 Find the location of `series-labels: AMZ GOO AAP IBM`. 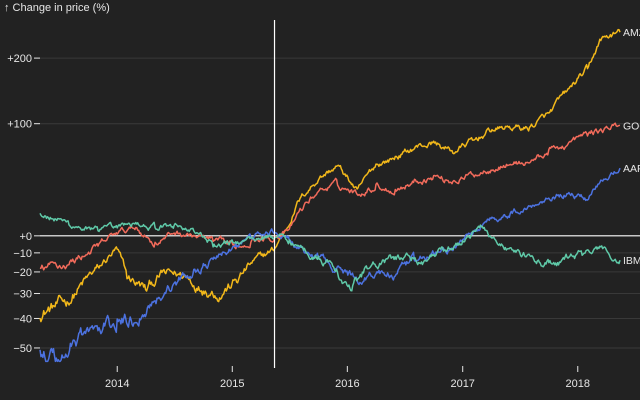

series-labels: AMZ GOO AAP IBM is located at coordinates (631, 147).